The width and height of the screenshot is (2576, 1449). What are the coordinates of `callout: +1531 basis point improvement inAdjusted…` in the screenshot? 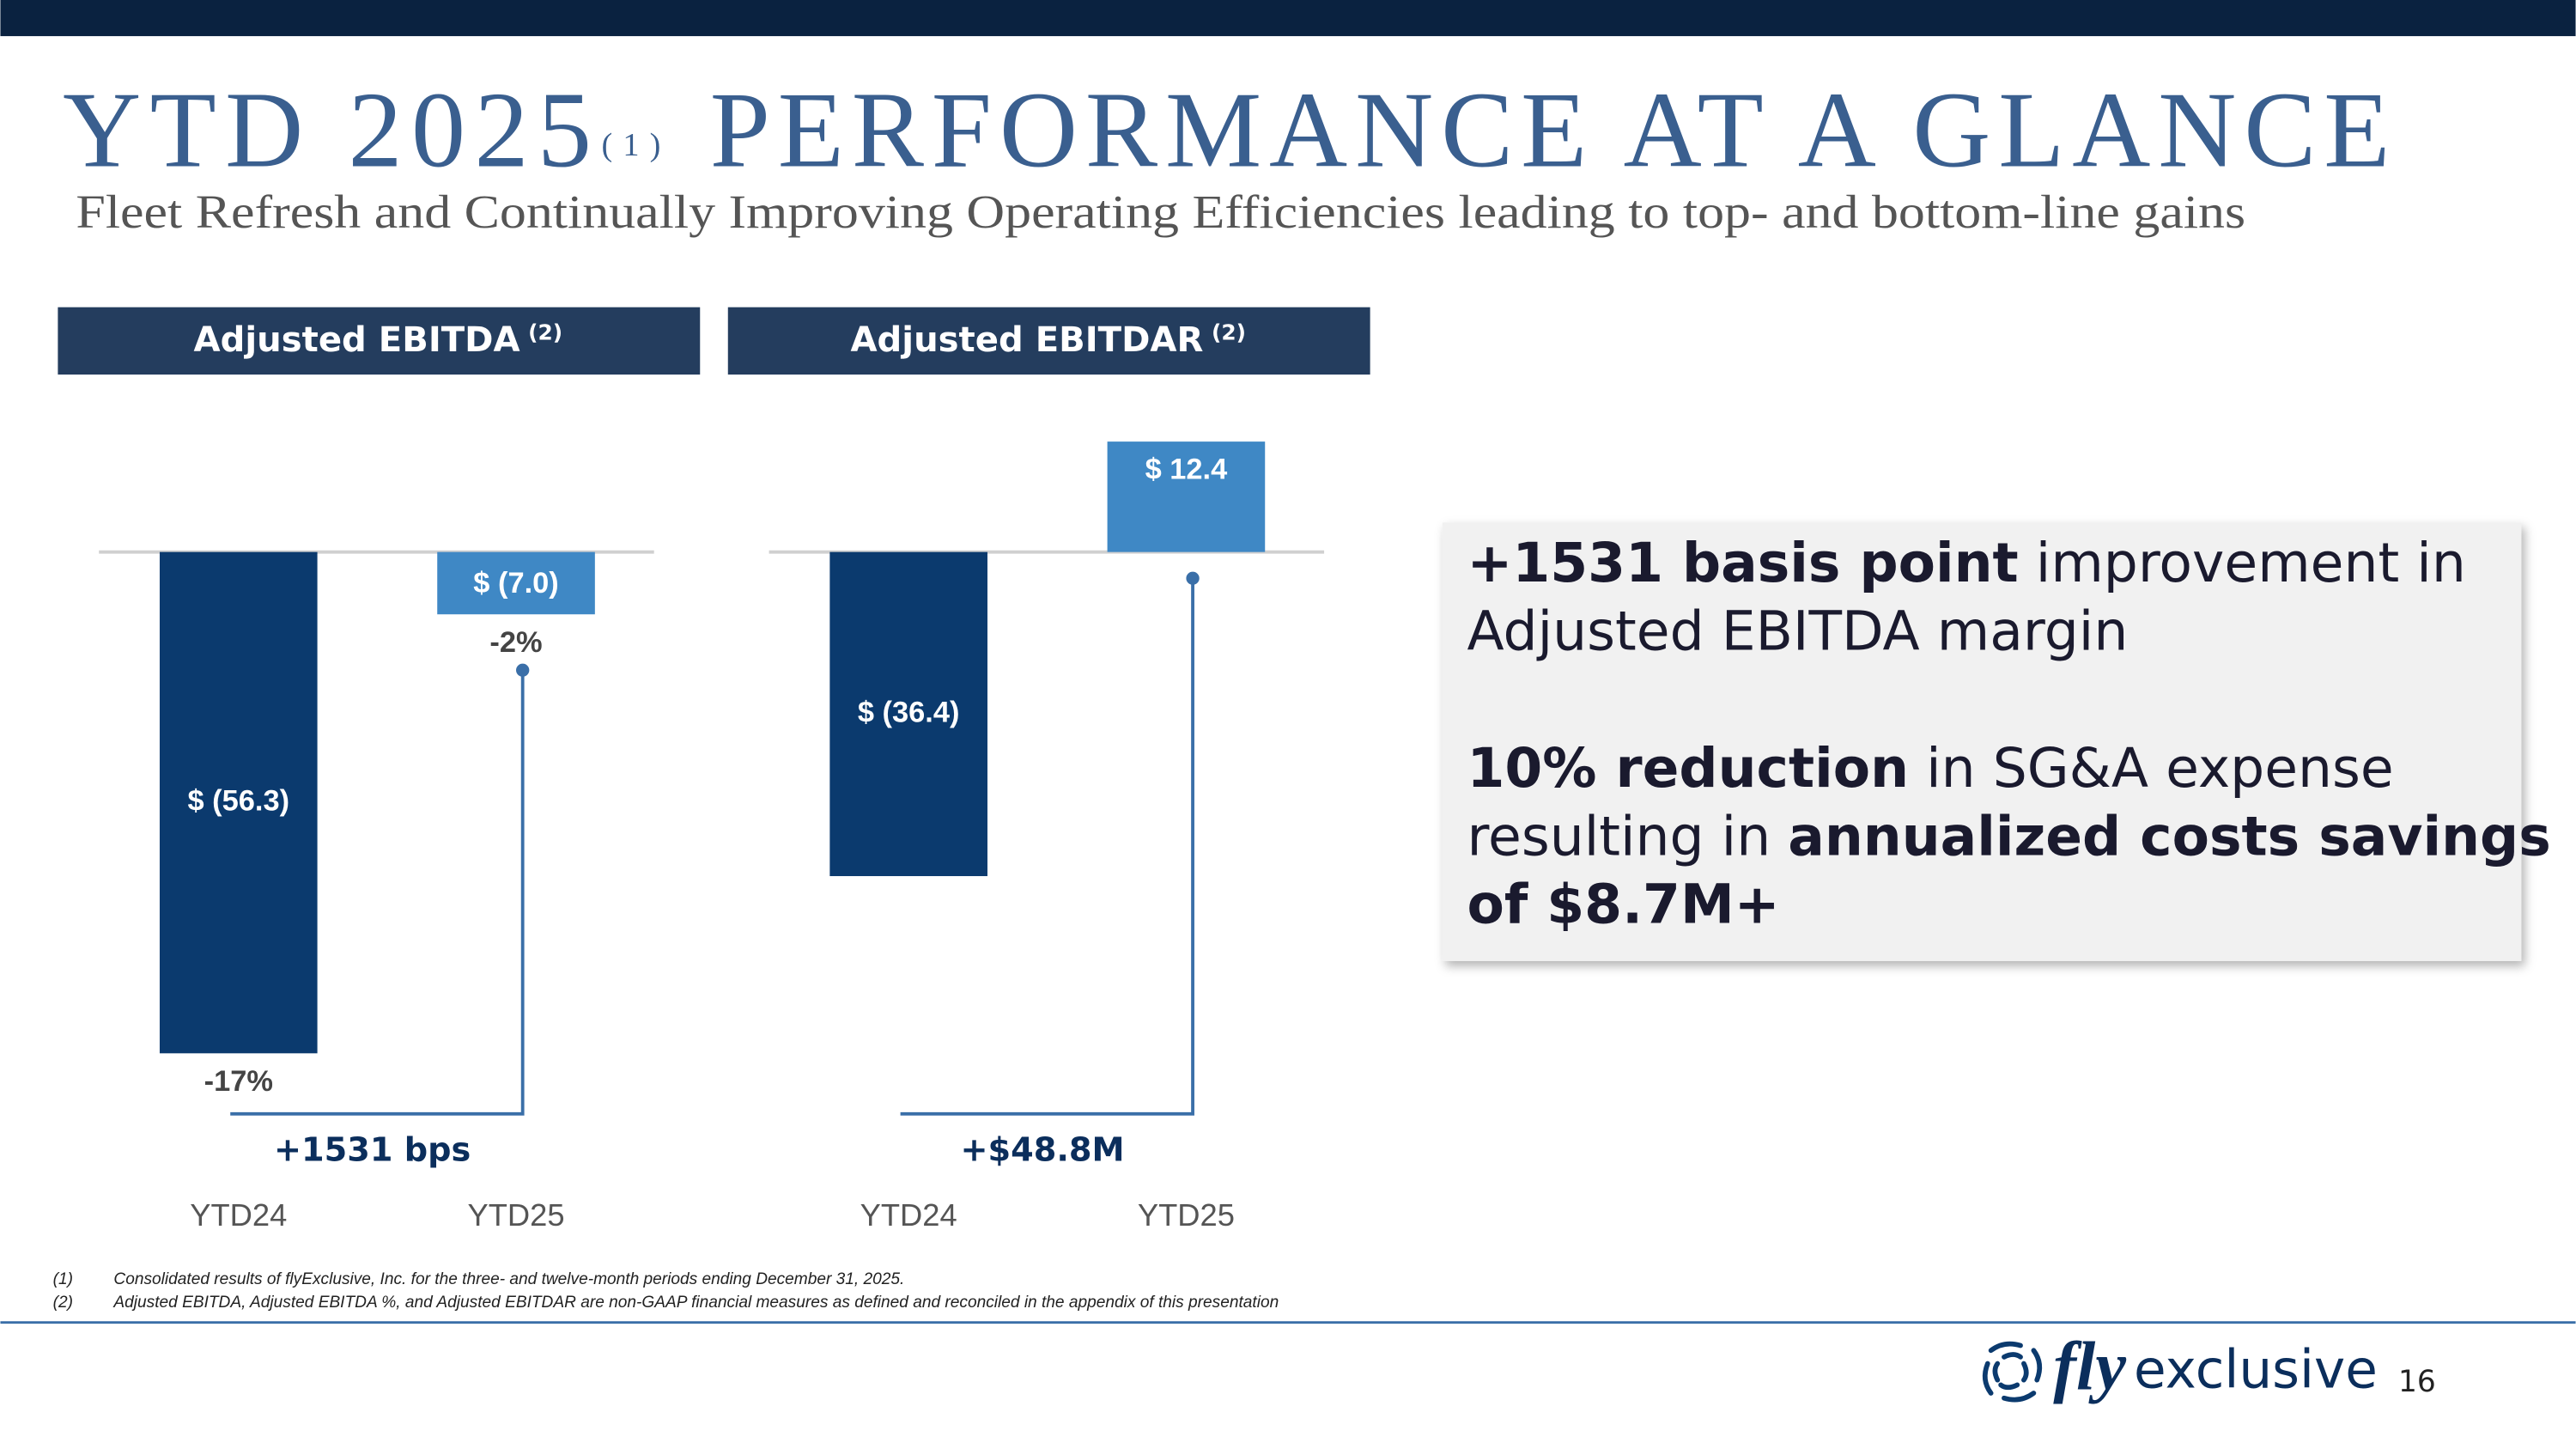 It's located at (2009, 733).